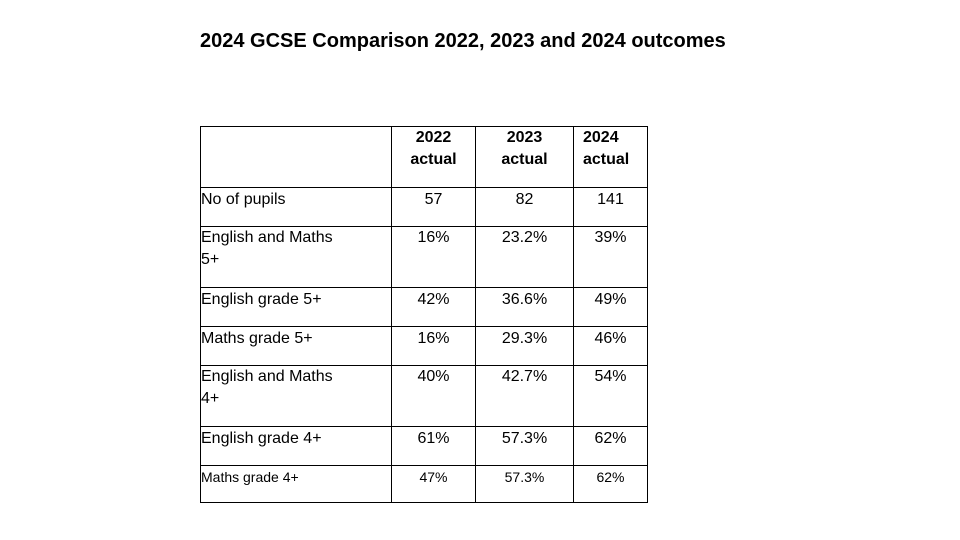  Describe the element at coordinates (296, 157) in the screenshot. I see `header-cell-empty` at that location.